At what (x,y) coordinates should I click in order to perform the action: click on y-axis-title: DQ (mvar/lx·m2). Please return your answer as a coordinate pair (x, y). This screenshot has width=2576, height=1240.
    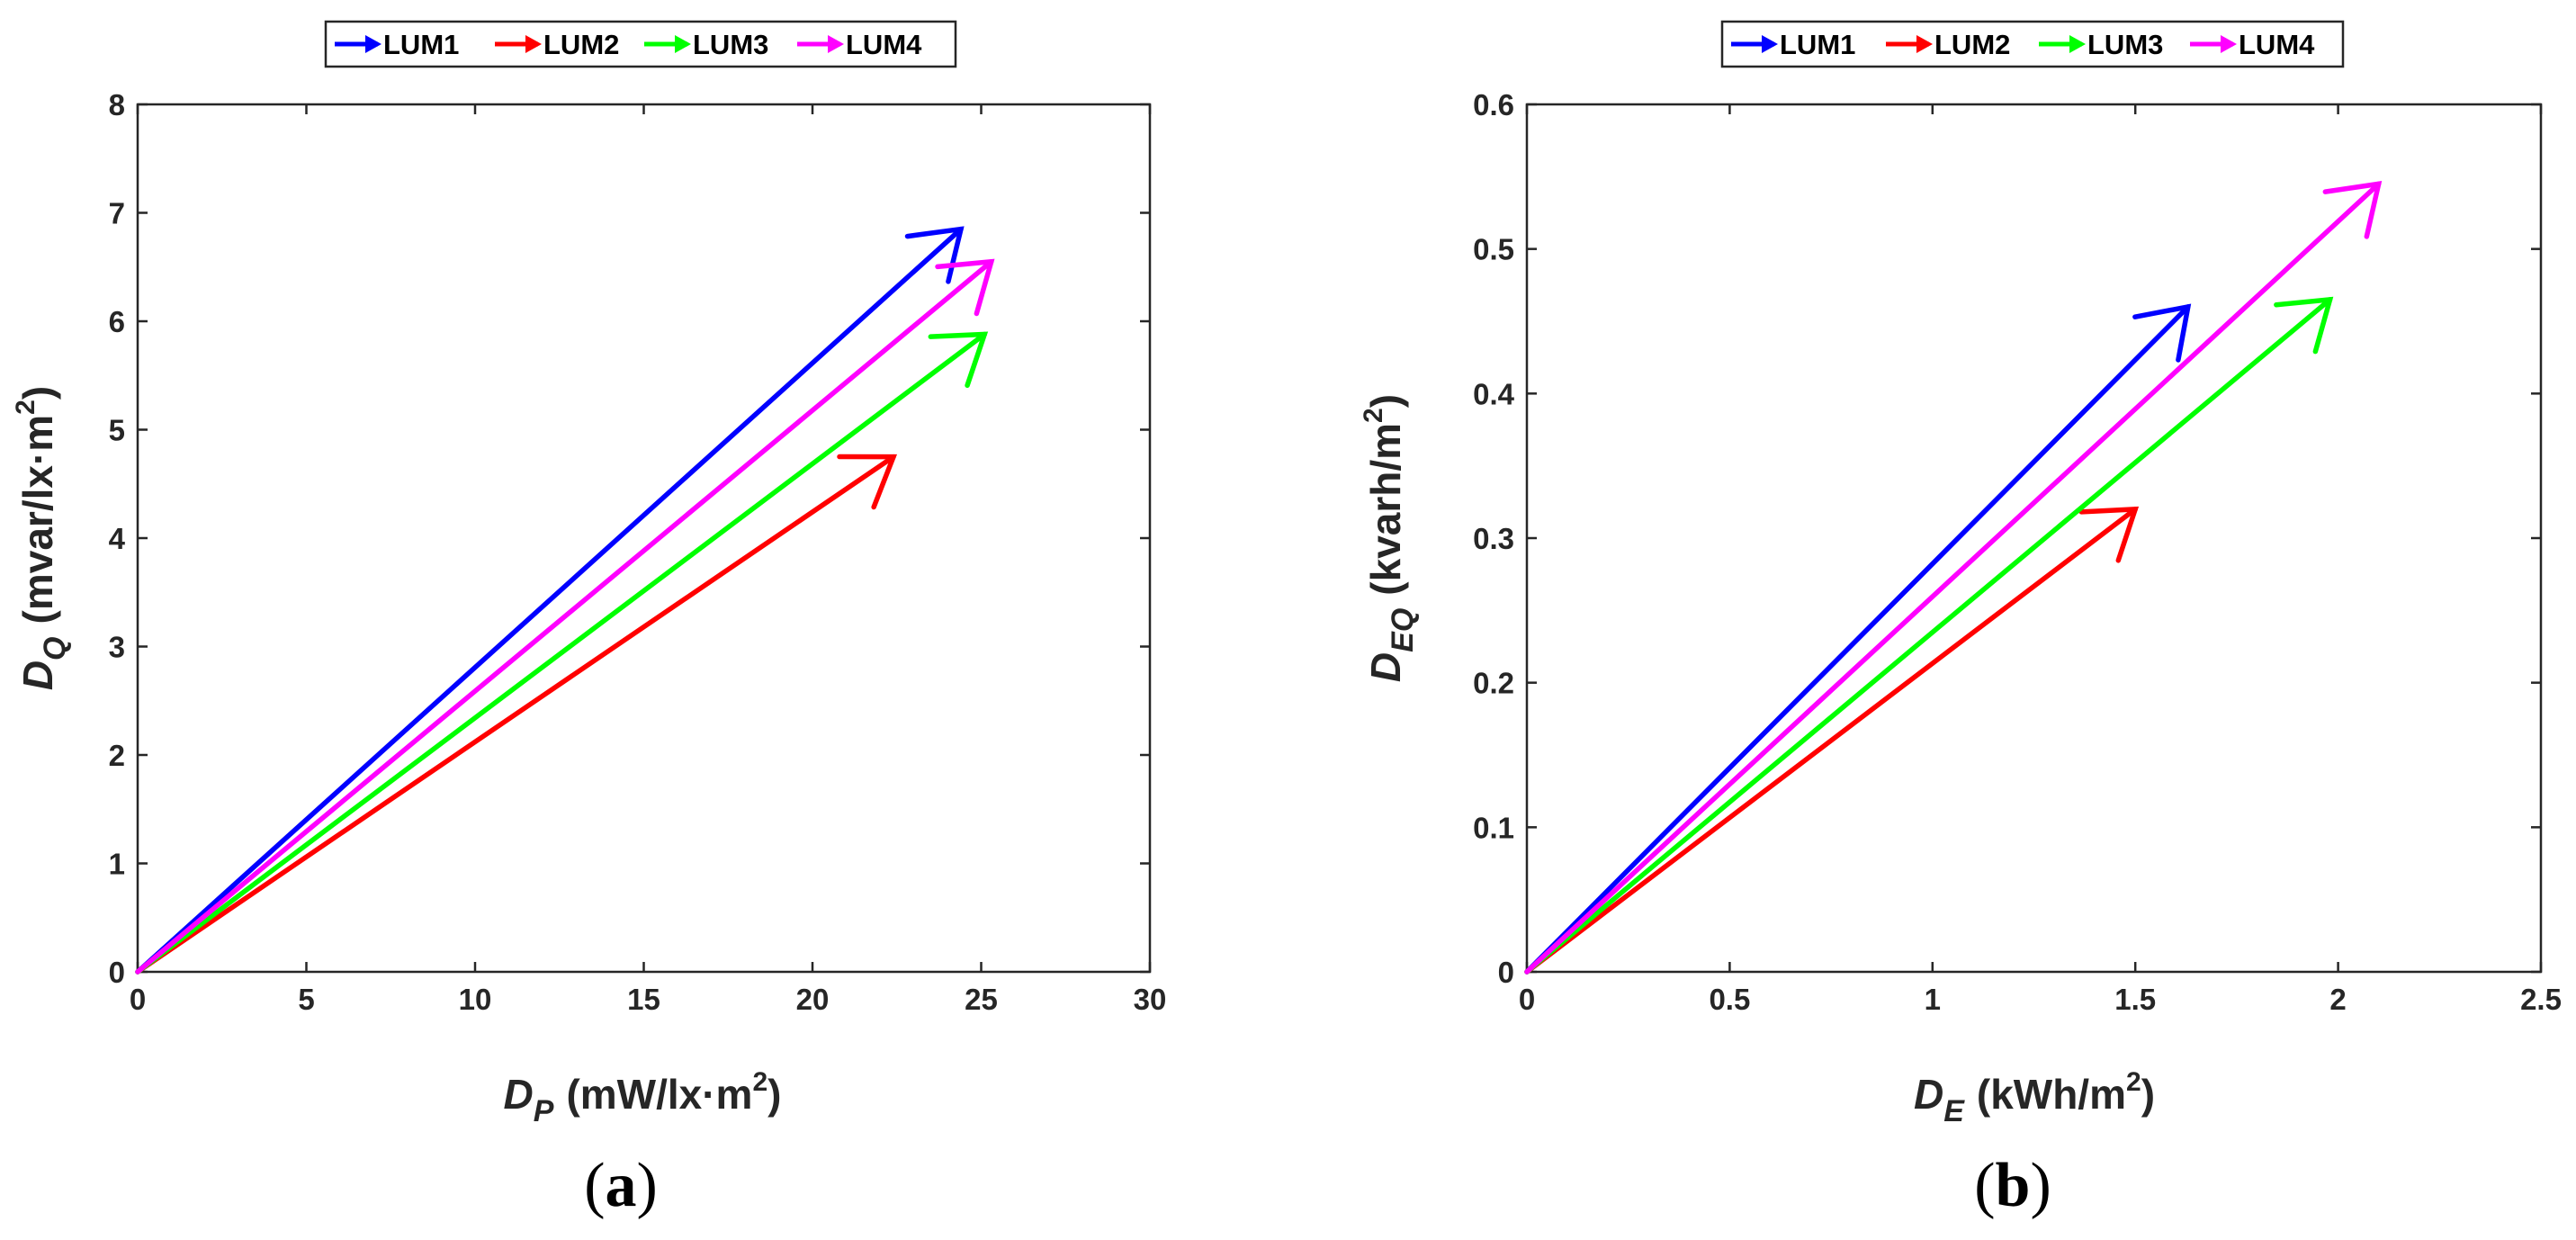
    Looking at the image, I should click on (41, 538).